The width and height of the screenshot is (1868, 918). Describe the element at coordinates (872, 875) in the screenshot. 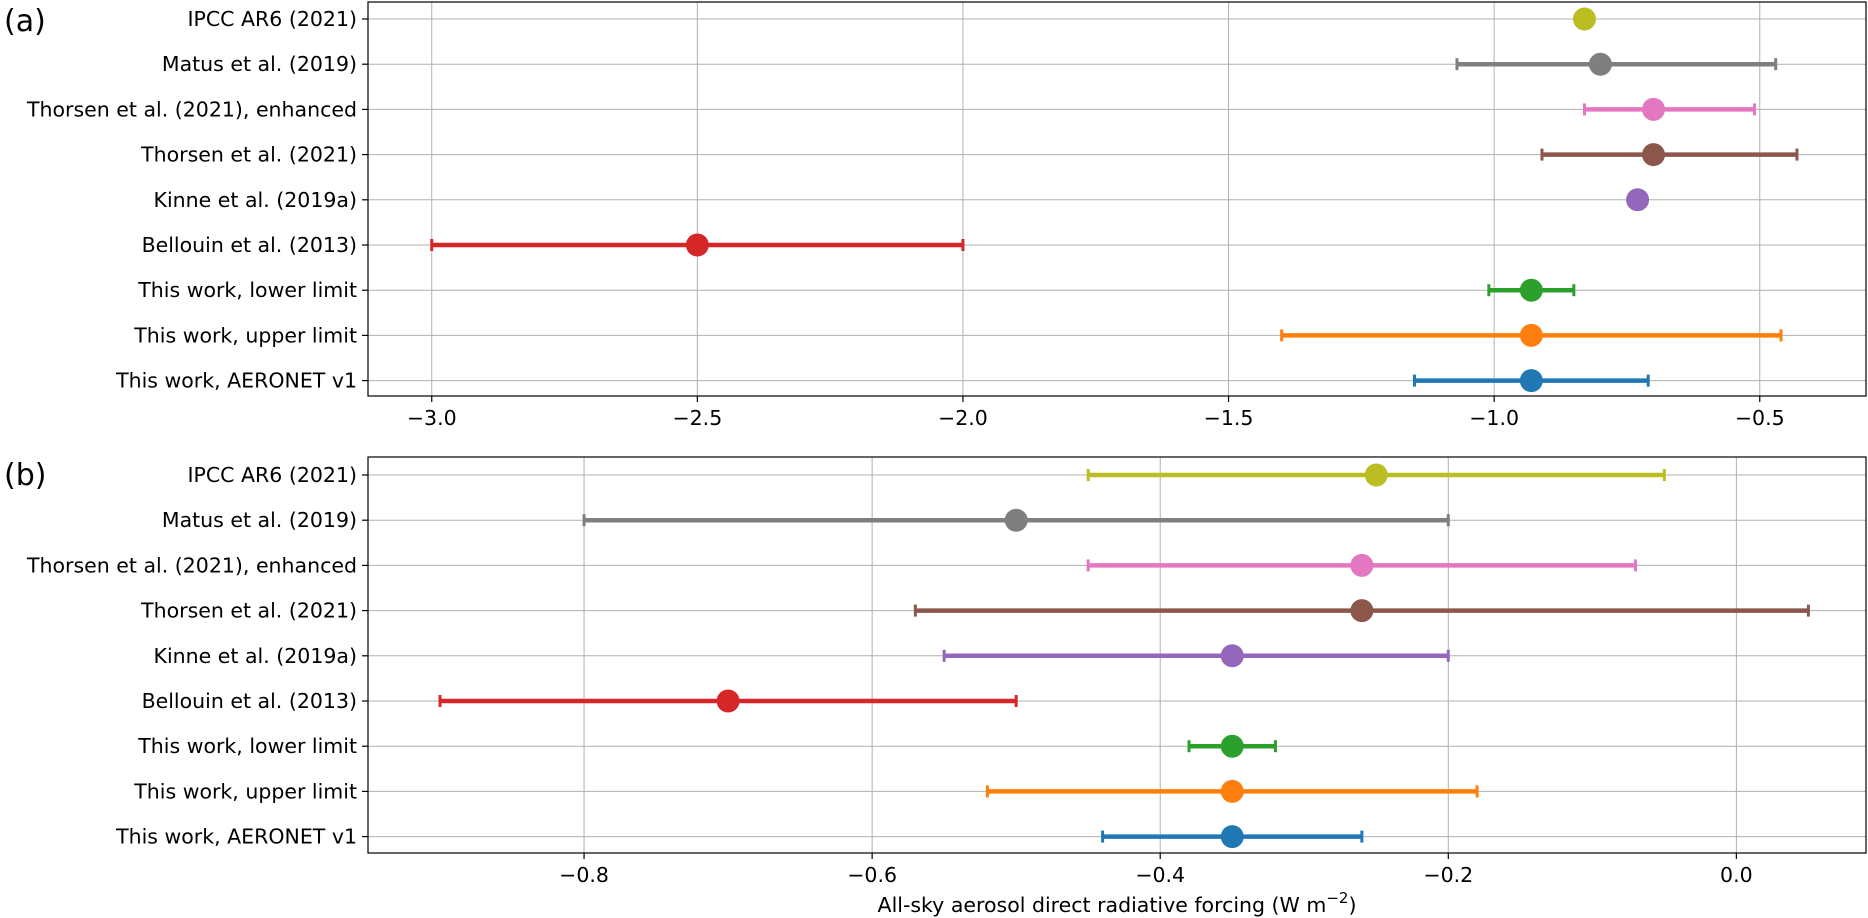

I see `x-tick-label: −0.6` at that location.